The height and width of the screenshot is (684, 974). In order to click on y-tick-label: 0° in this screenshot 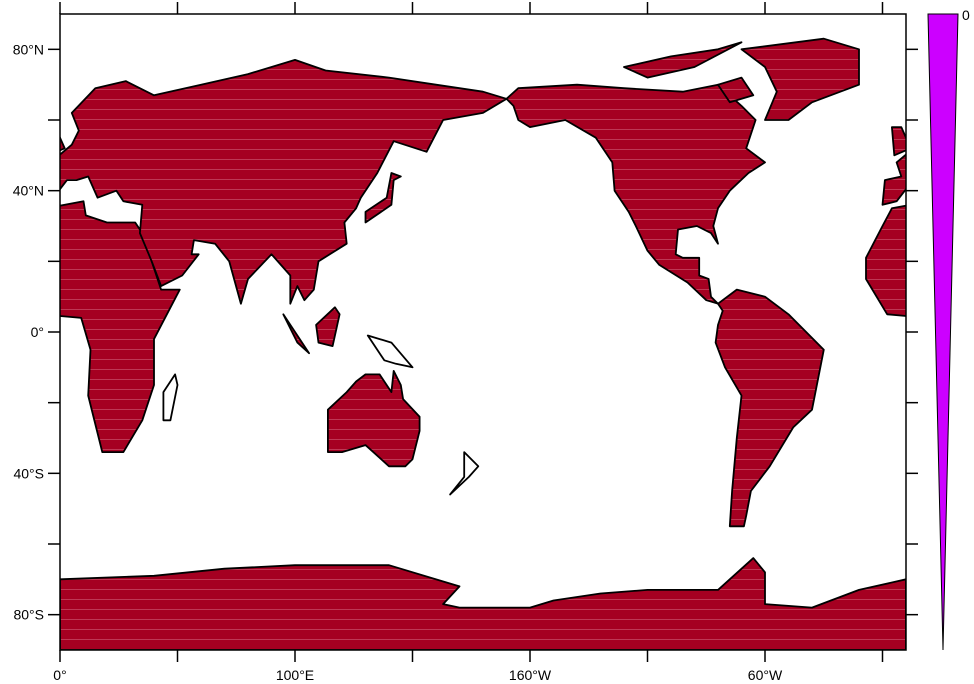, I will do `click(37, 332)`.